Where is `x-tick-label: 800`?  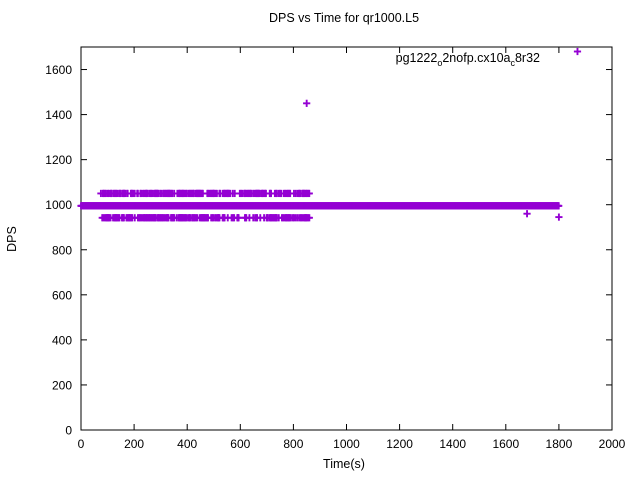
x-tick-label: 800 is located at coordinates (293, 444).